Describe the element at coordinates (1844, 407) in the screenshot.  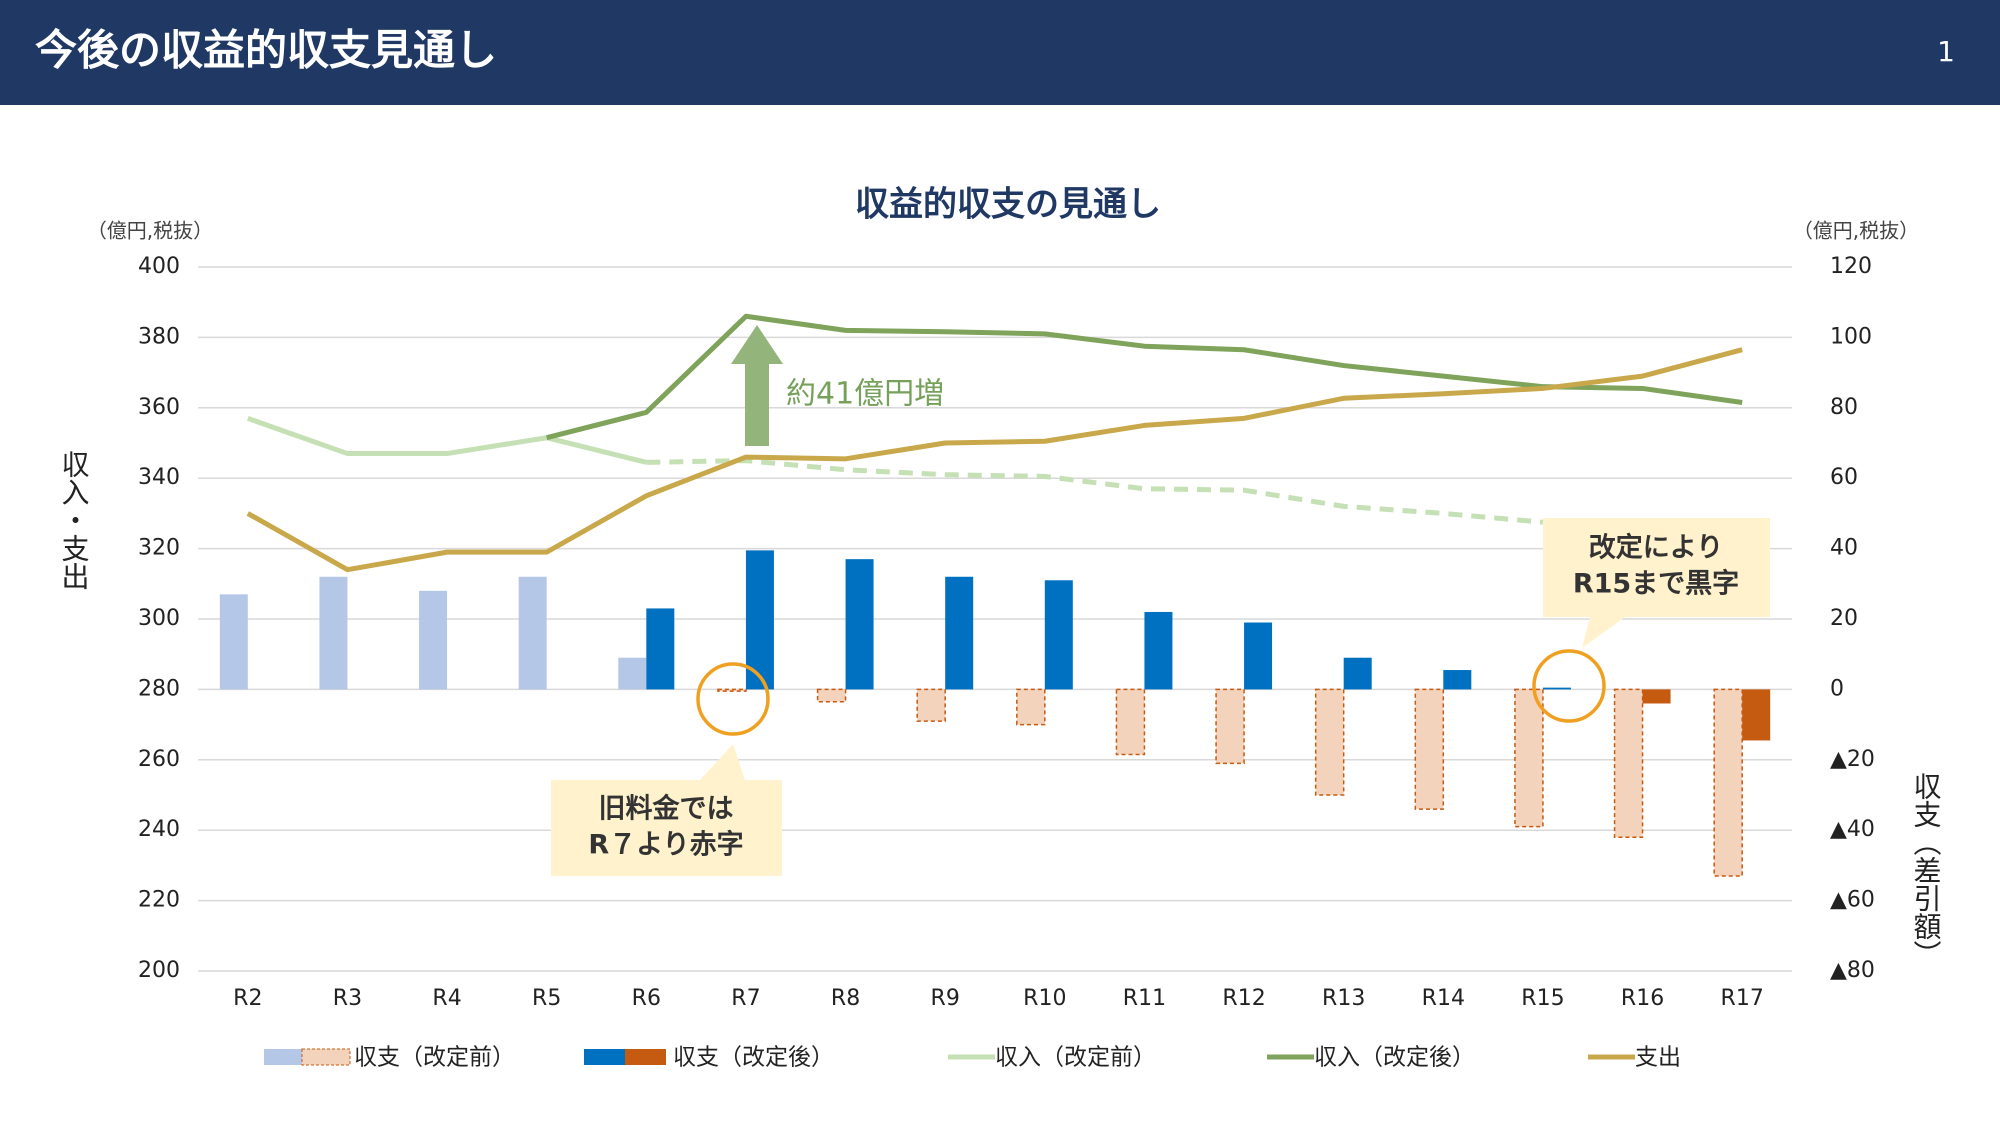
I see `y2-tick-label: 80` at that location.